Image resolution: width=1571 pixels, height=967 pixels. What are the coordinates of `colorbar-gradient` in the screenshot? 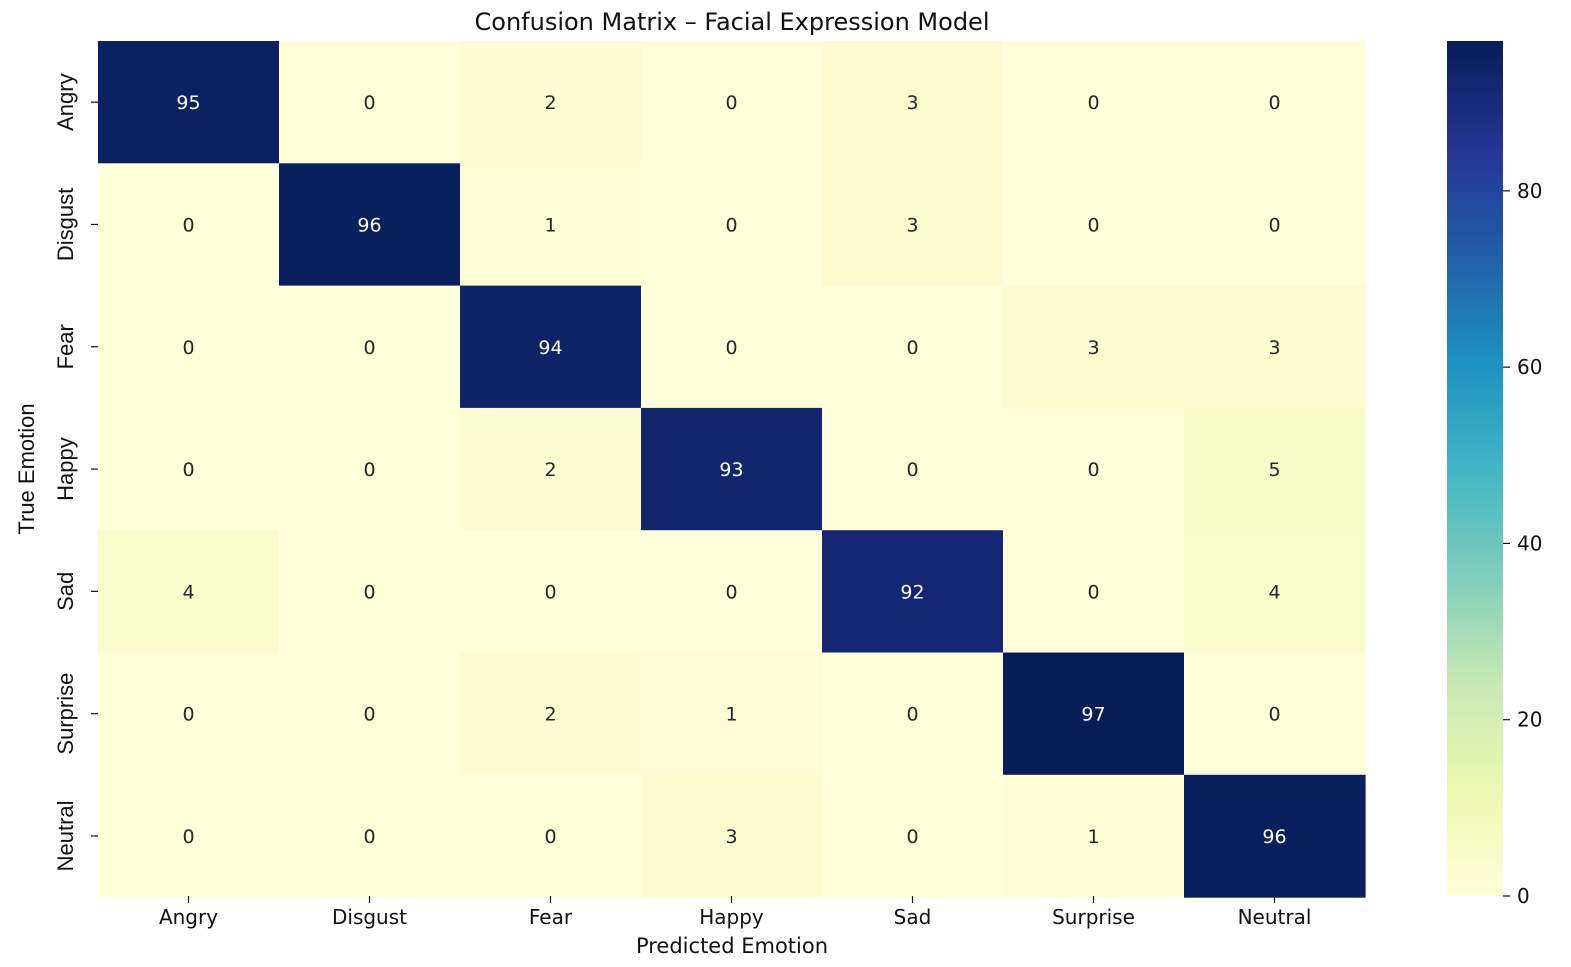 It's located at (1475, 468).